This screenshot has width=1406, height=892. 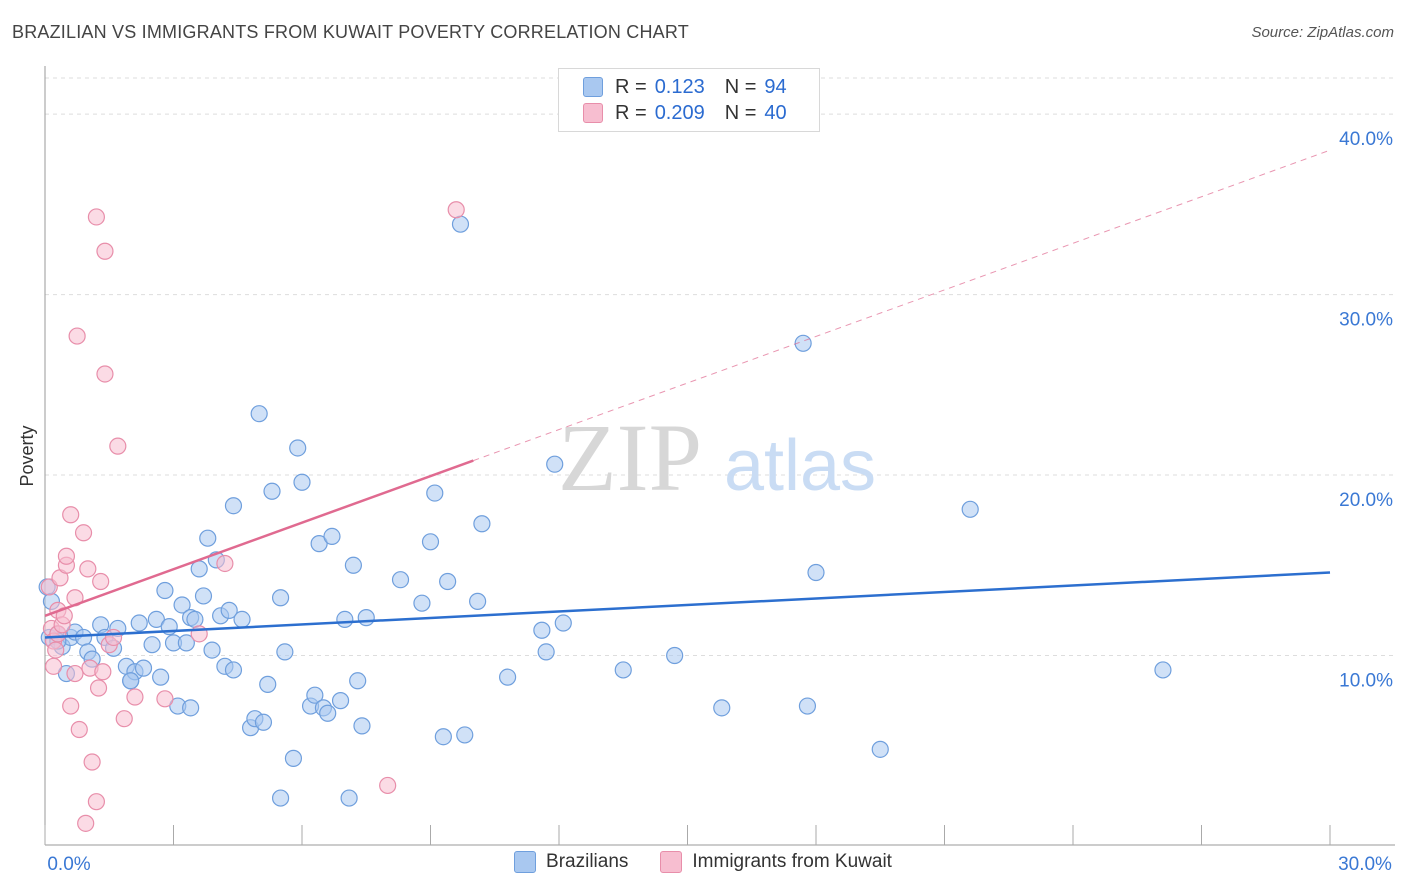 I want to click on bottom-legend: Brazilians Immigrants from Kuwait, so click(x=703, y=862).